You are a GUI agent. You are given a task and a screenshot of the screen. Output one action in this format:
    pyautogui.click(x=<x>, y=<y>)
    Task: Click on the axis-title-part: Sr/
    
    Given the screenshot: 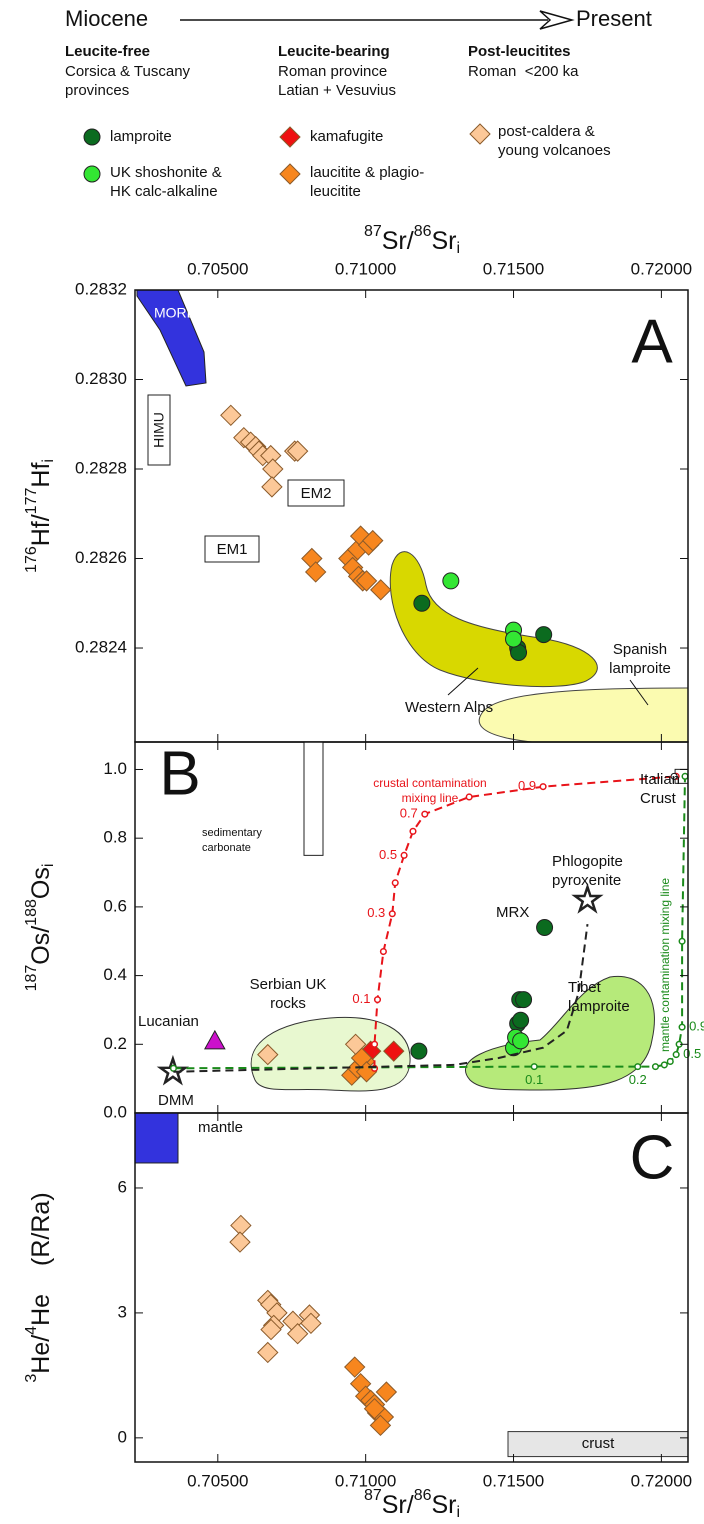 What is the action you would take?
    pyautogui.click(x=398, y=241)
    